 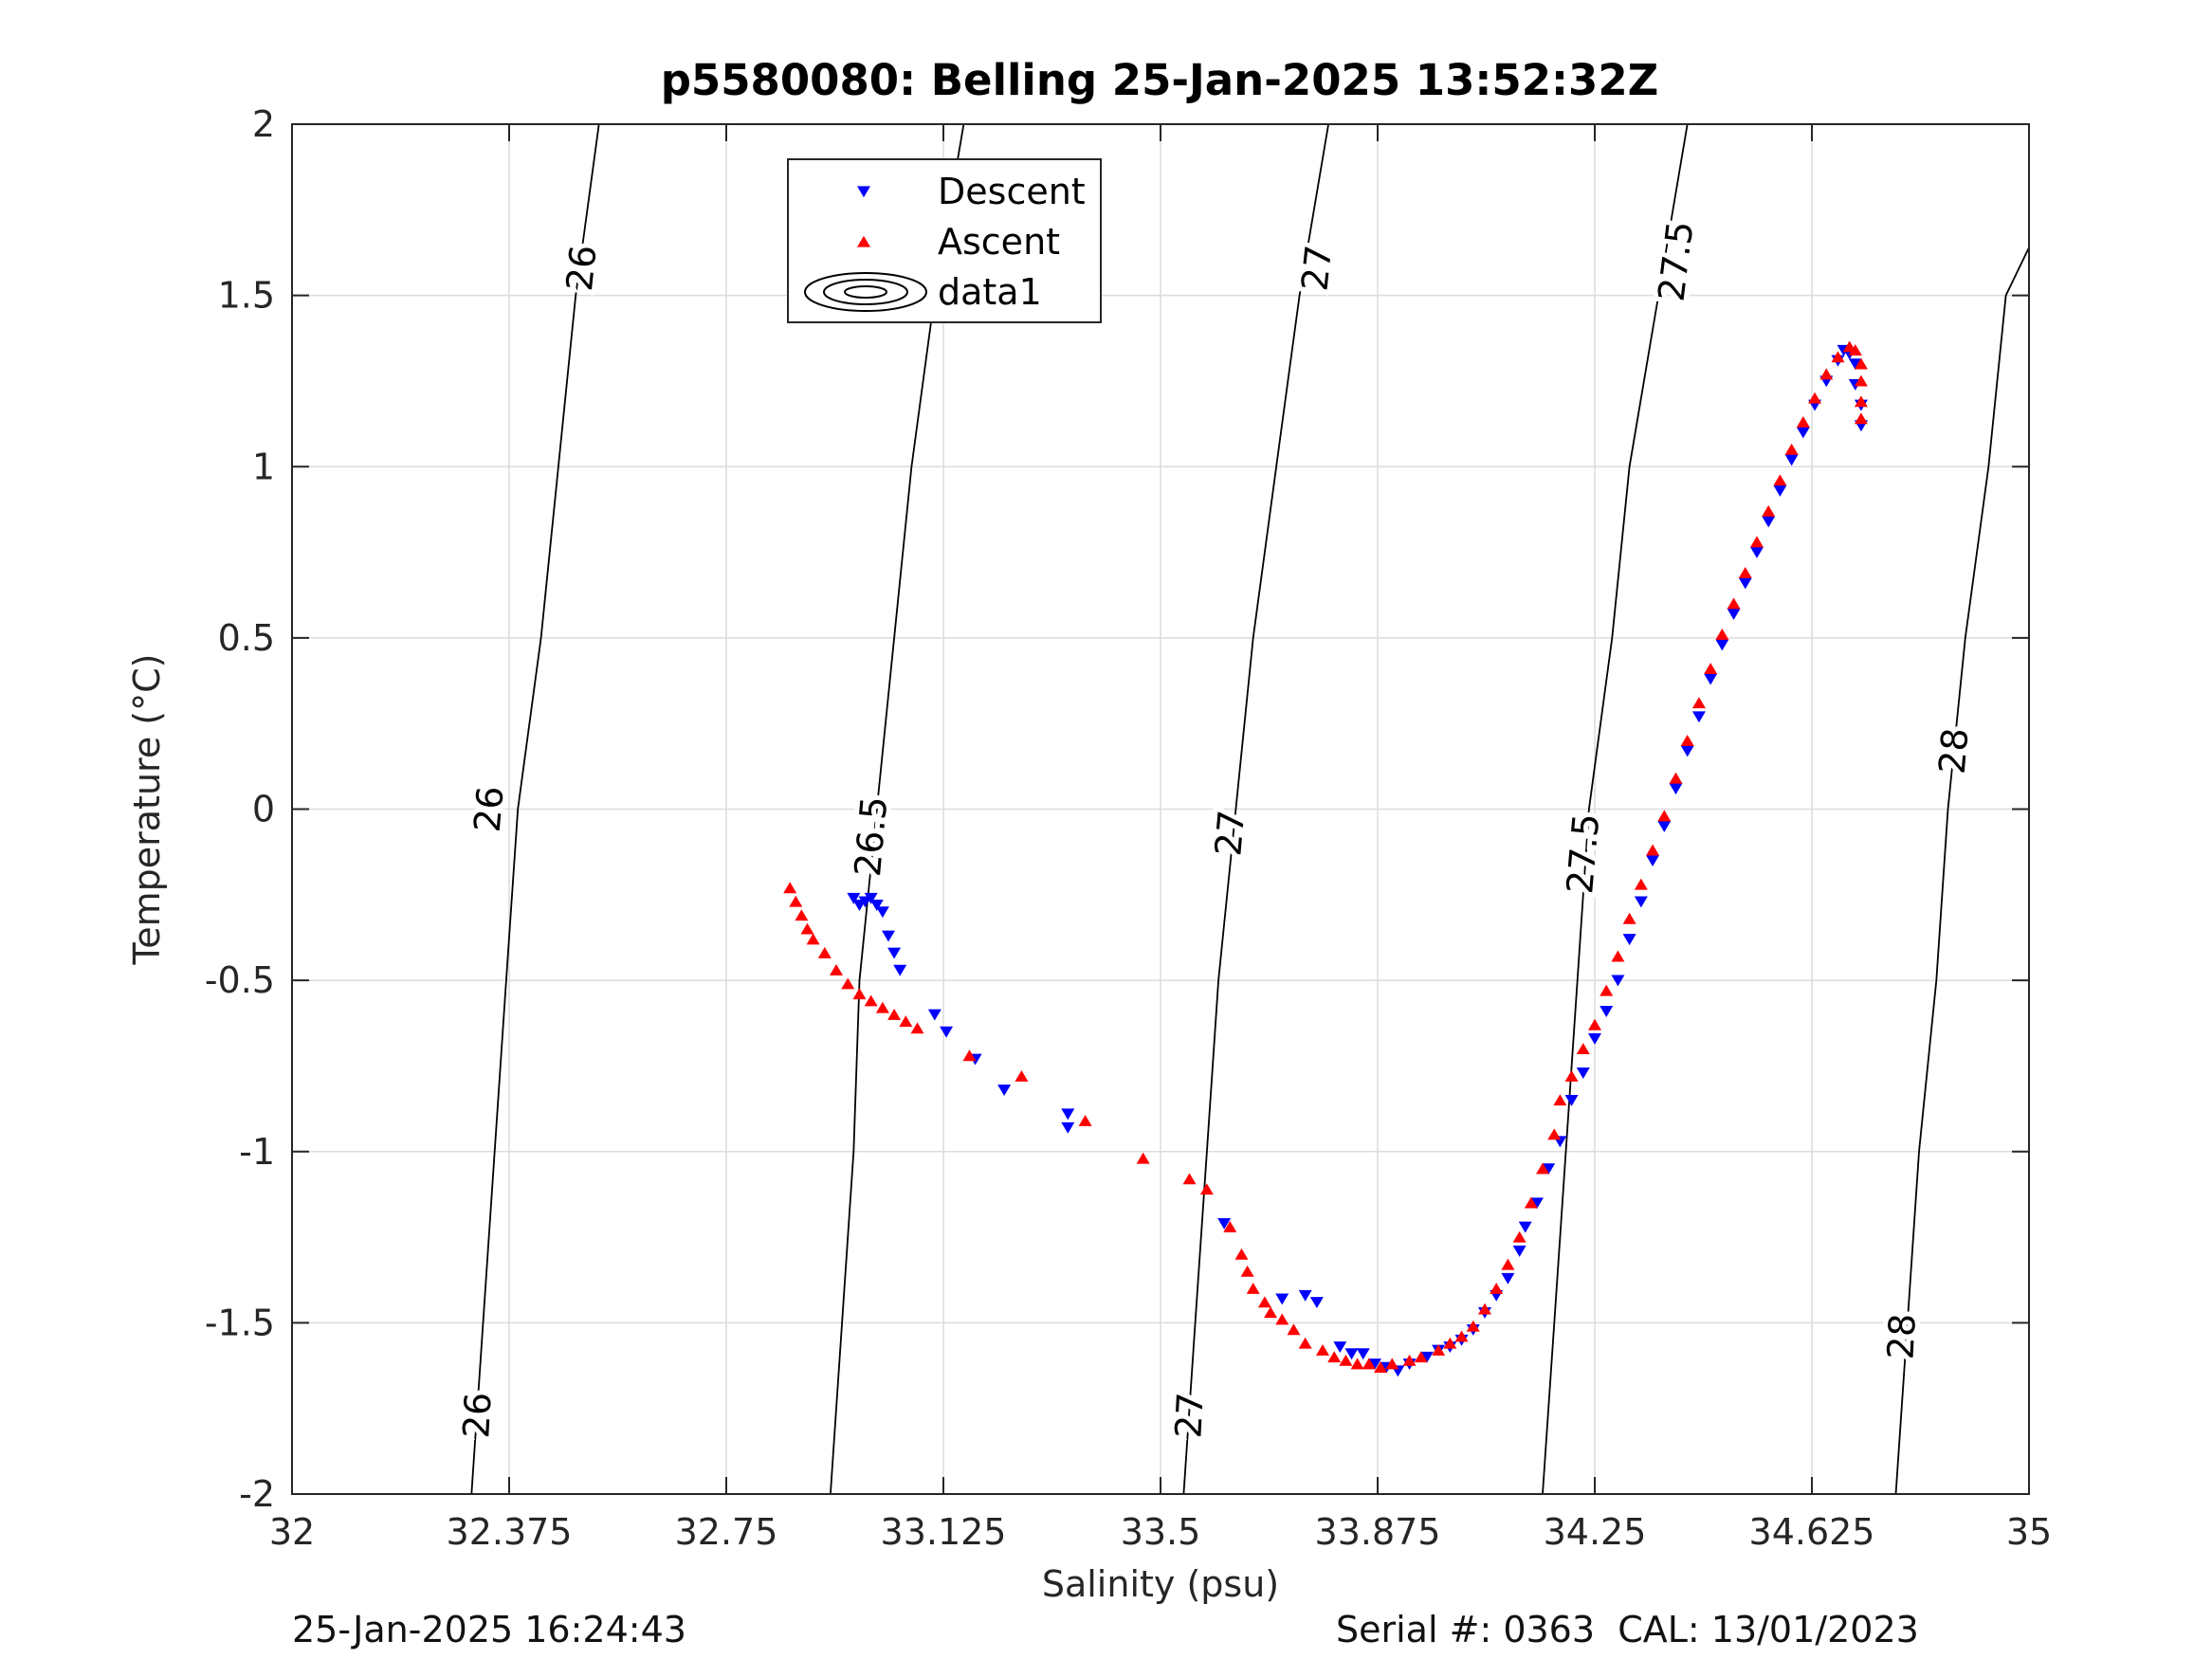 I want to click on contour-label: 27.5, so click(x=1583, y=853).